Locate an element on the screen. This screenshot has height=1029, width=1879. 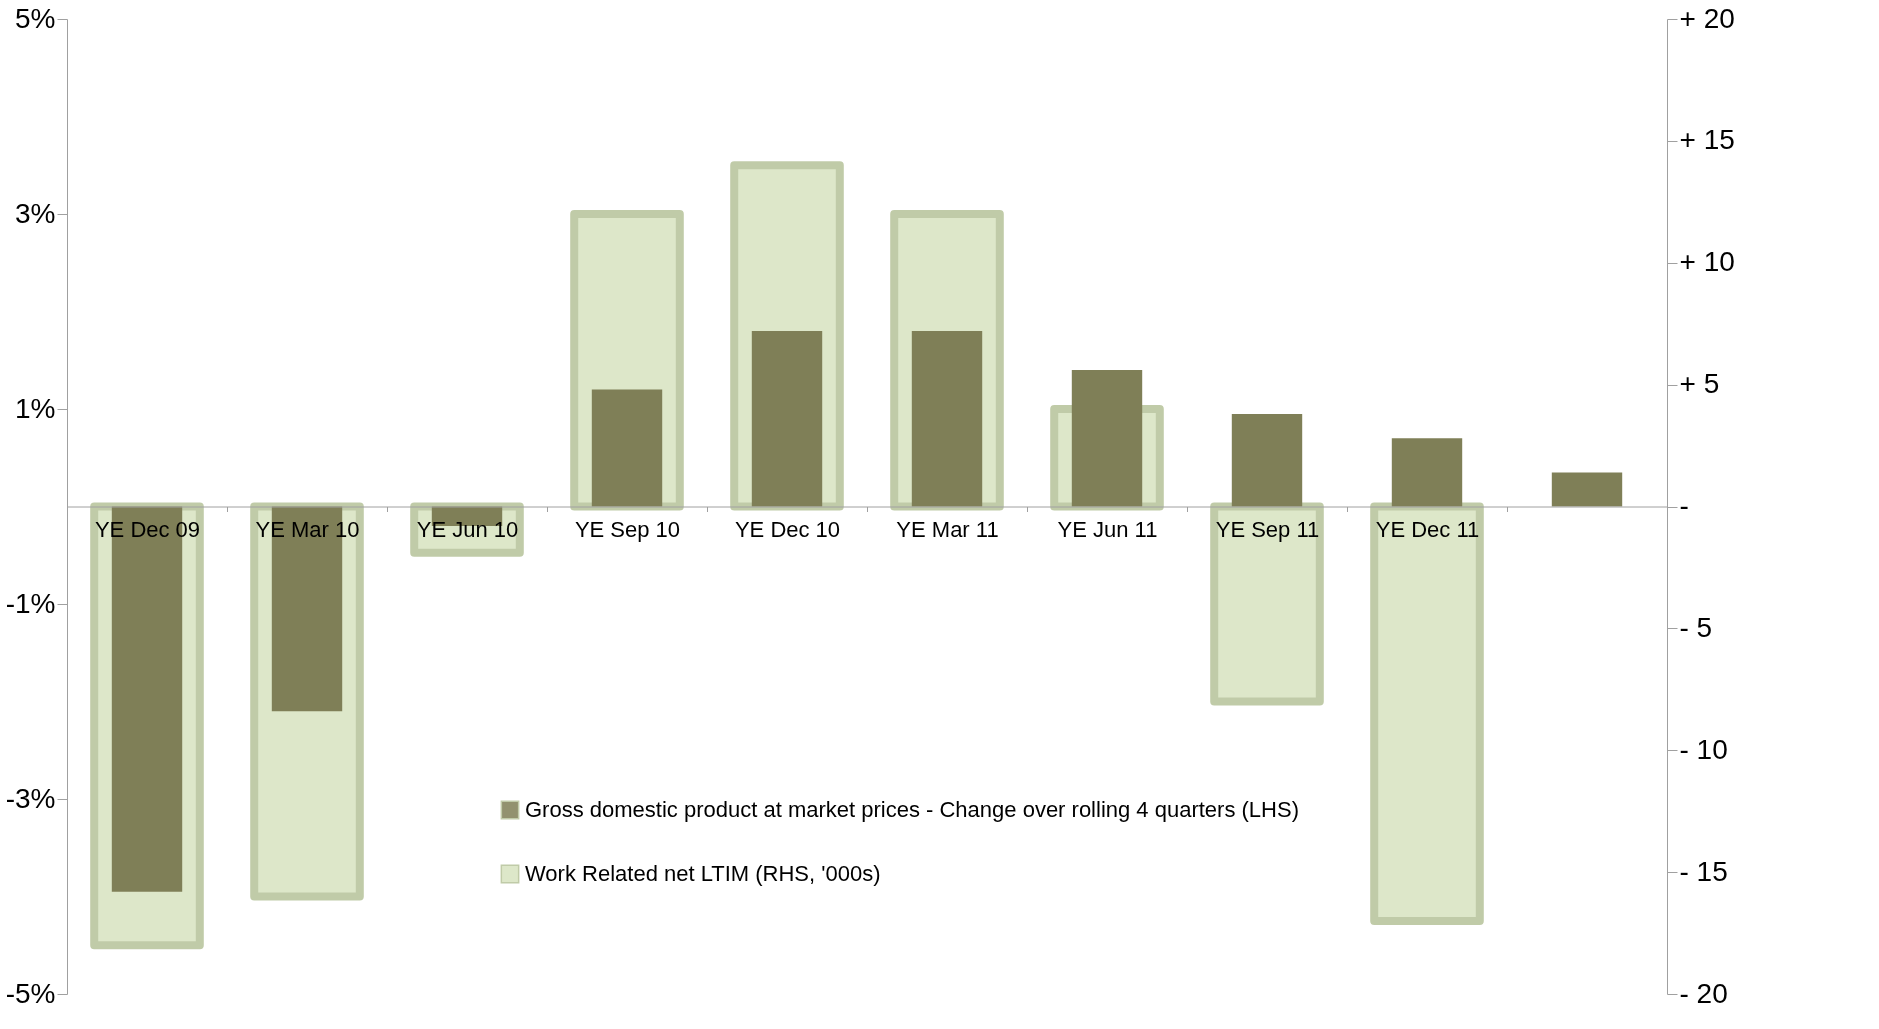
y-tick-label: 1% is located at coordinates (35, 408).